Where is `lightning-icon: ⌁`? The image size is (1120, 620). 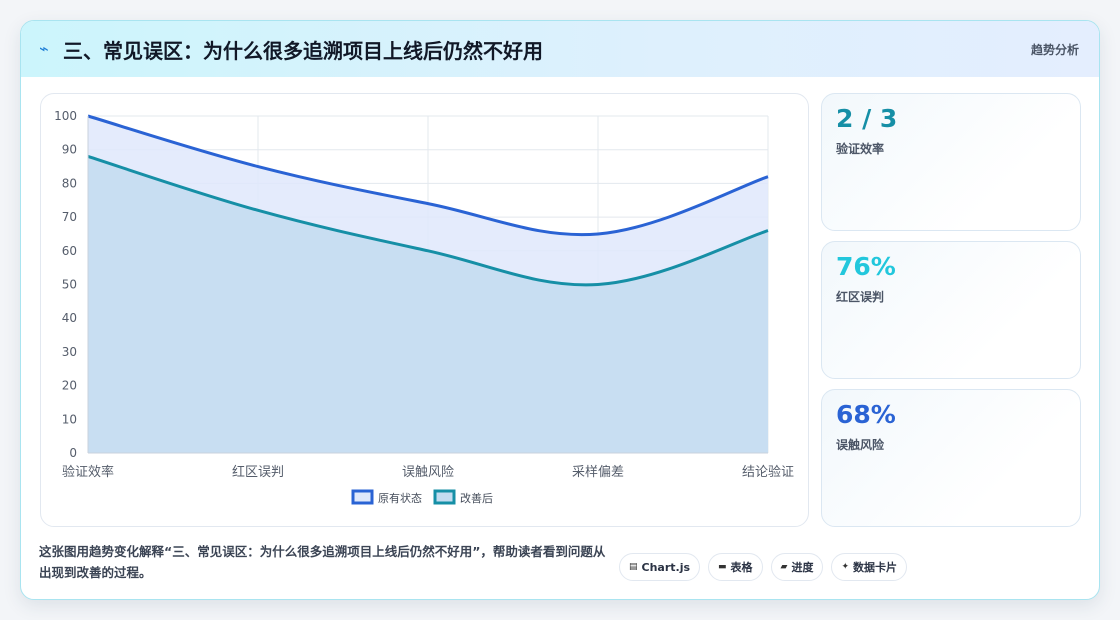 lightning-icon: ⌁ is located at coordinates (44, 48).